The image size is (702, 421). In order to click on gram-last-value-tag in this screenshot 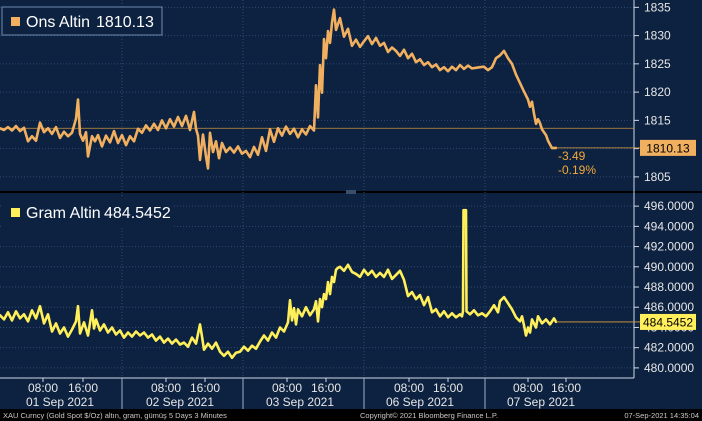, I will do `click(668, 321)`.